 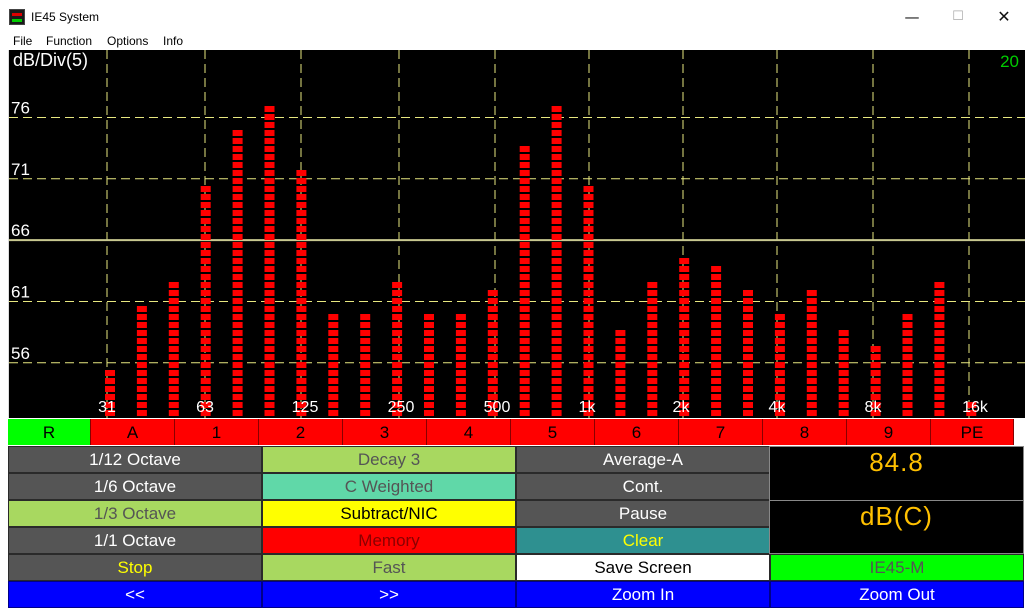 I want to click on stop-button: Stop, so click(x=135, y=567).